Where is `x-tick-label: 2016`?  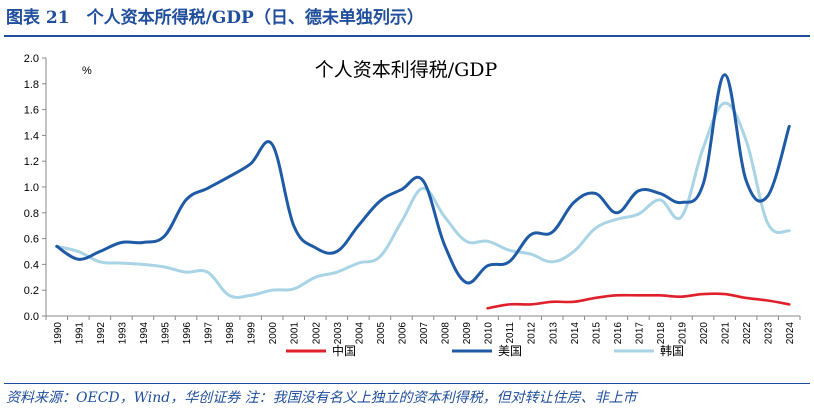
x-tick-label: 2016 is located at coordinates (618, 333).